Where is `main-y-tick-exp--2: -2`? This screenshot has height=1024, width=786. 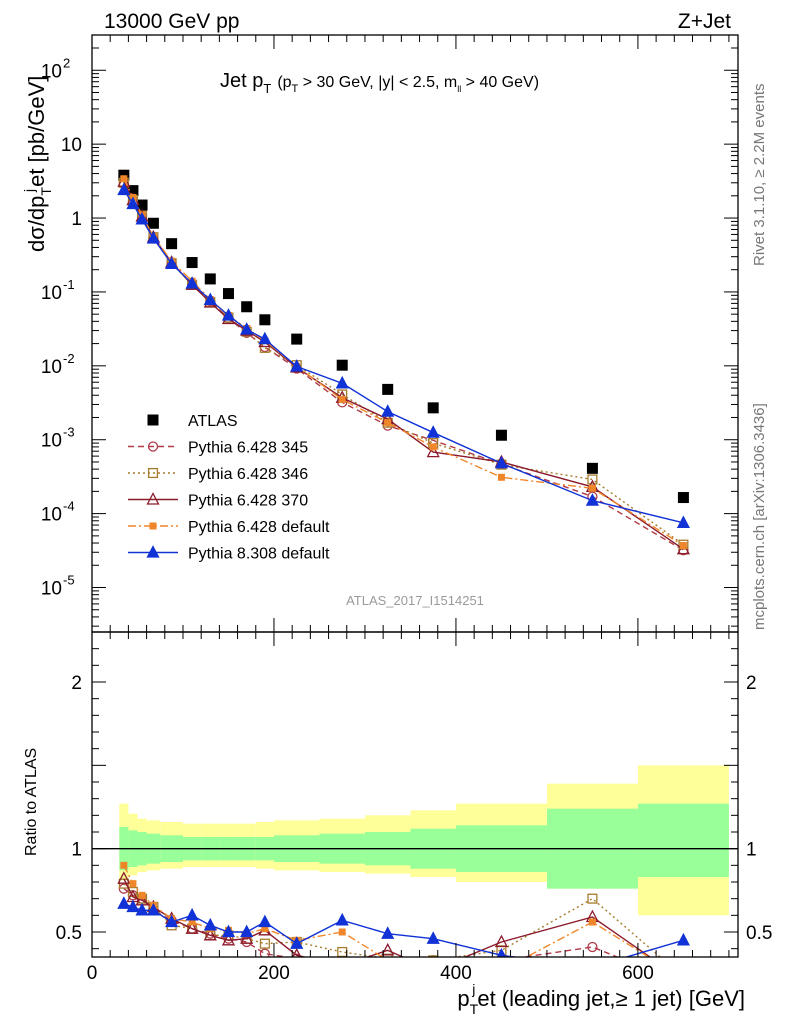
main-y-tick-exp--2: -2 is located at coordinates (69, 358).